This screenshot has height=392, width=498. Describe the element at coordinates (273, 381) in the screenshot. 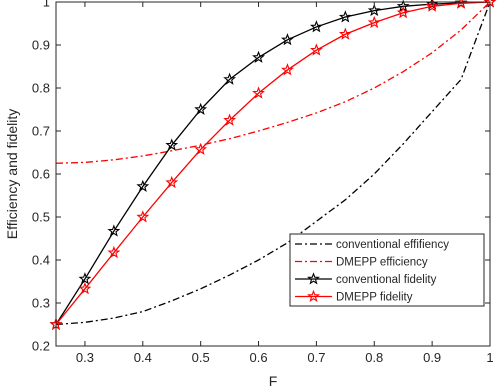

I see `x-axis-label: F` at that location.